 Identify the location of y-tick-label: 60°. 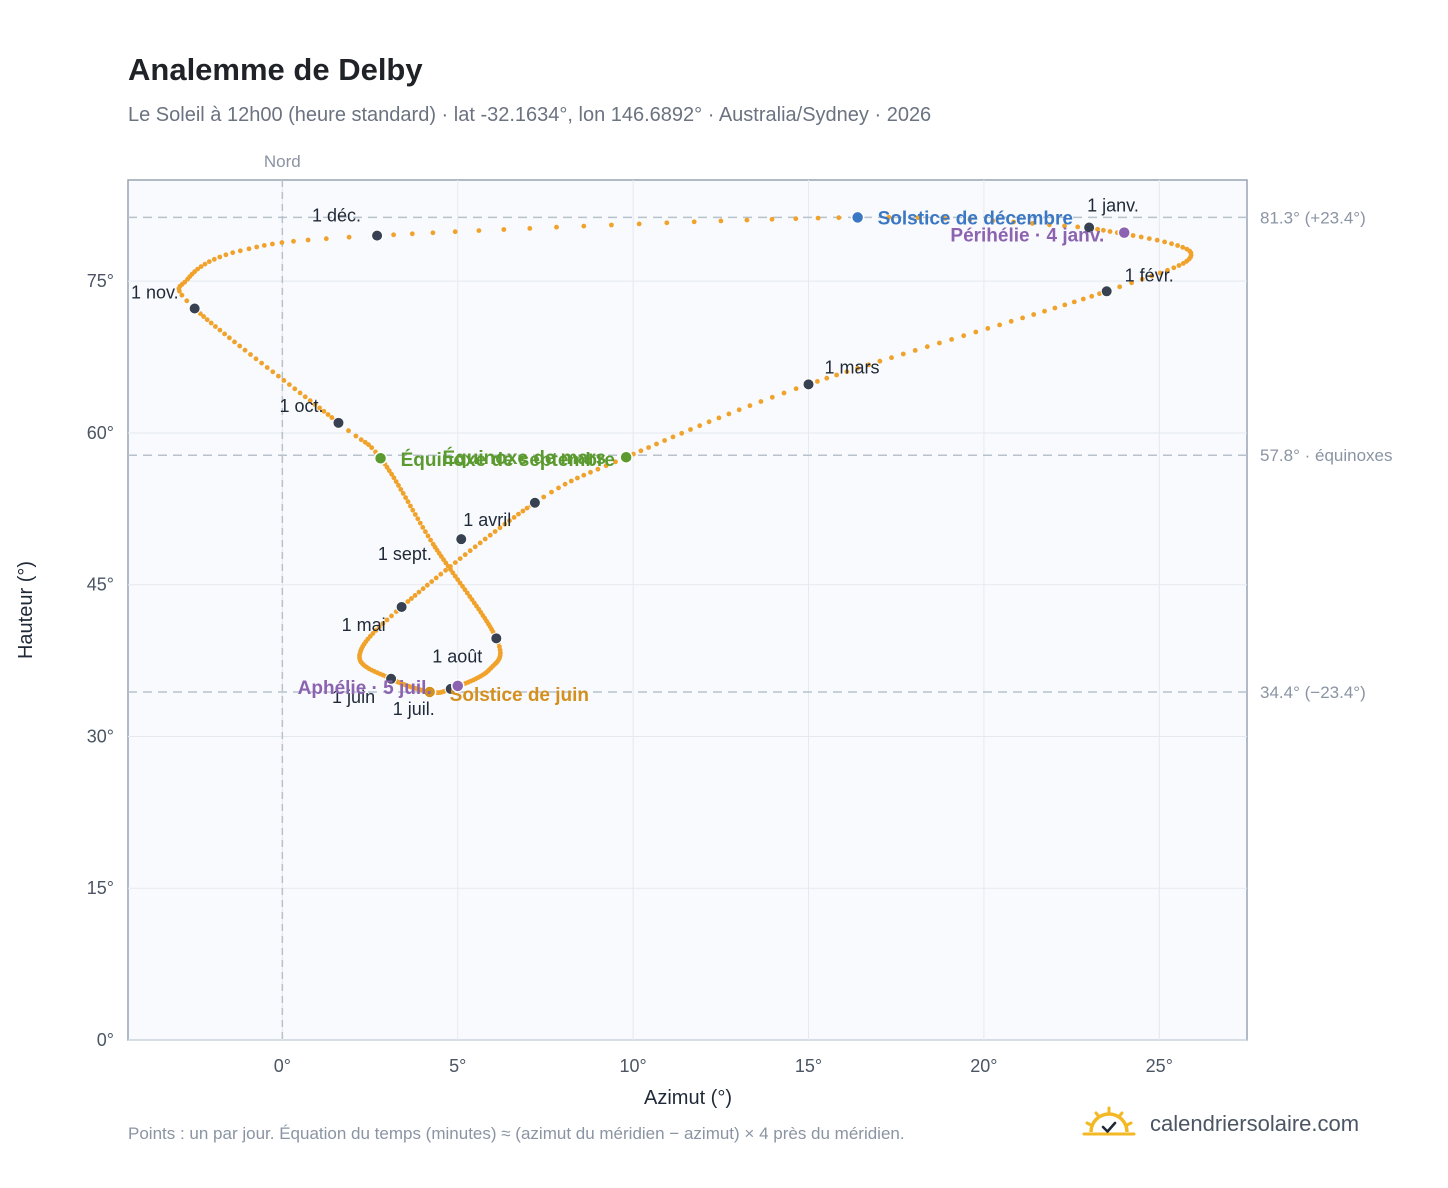
(100, 433).